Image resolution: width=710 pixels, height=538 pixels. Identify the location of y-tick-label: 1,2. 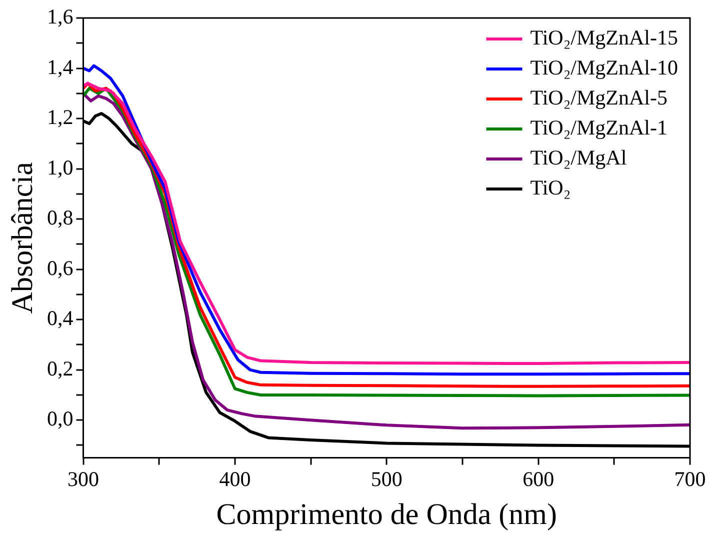
(60, 117).